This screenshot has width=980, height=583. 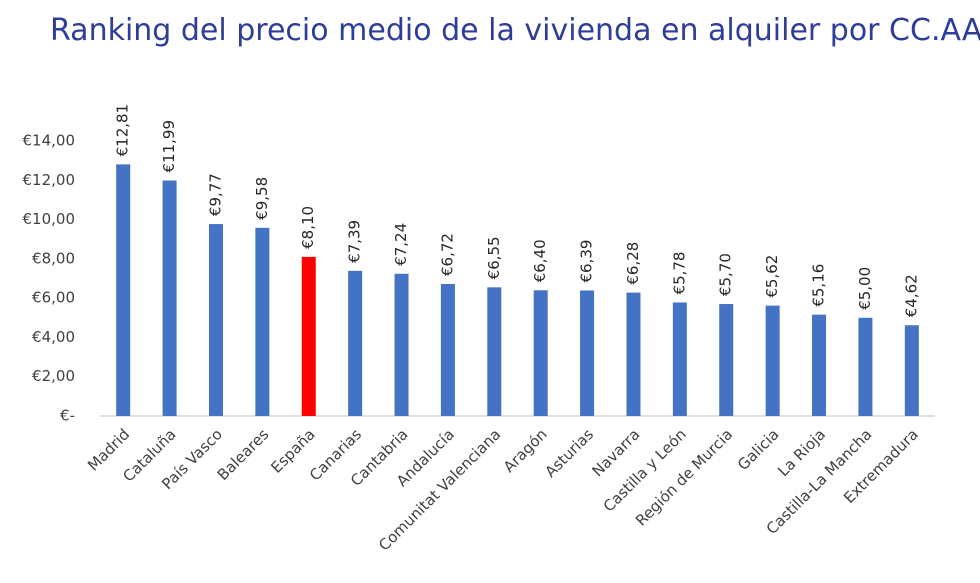 I want to click on y-tick-label: €6,00, so click(x=53, y=298).